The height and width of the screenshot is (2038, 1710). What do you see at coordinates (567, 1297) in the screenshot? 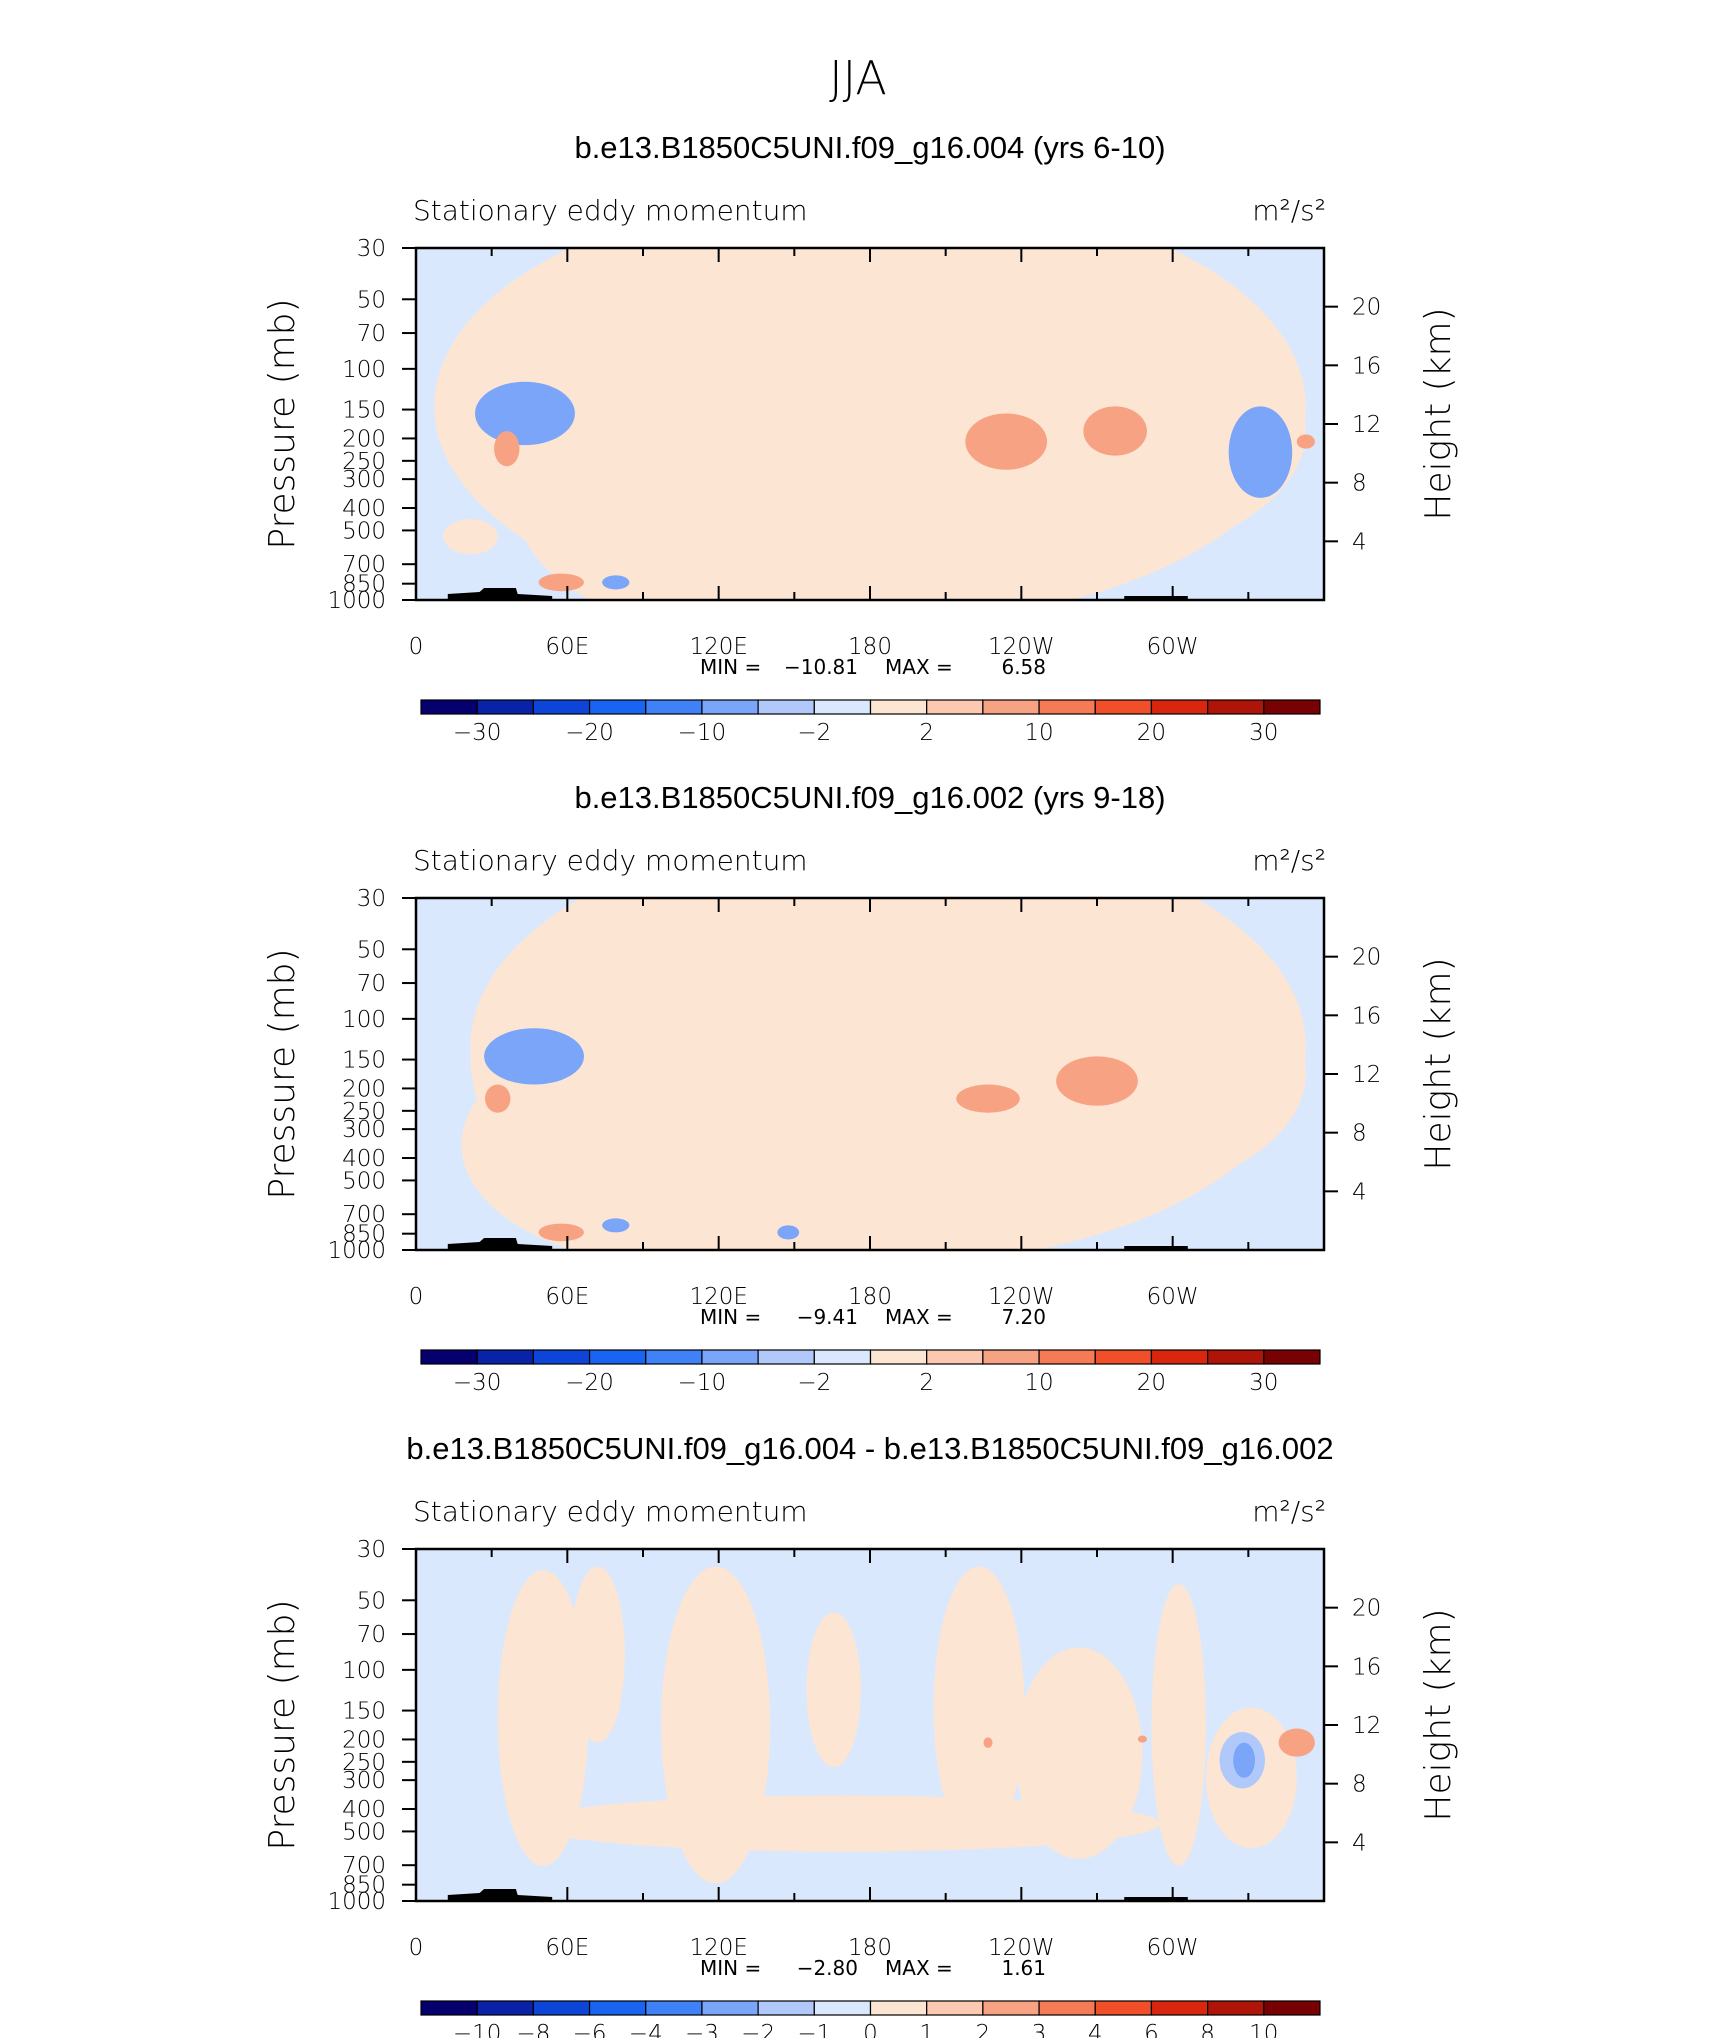
I see `x-tick-label: 60E` at bounding box center [567, 1297].